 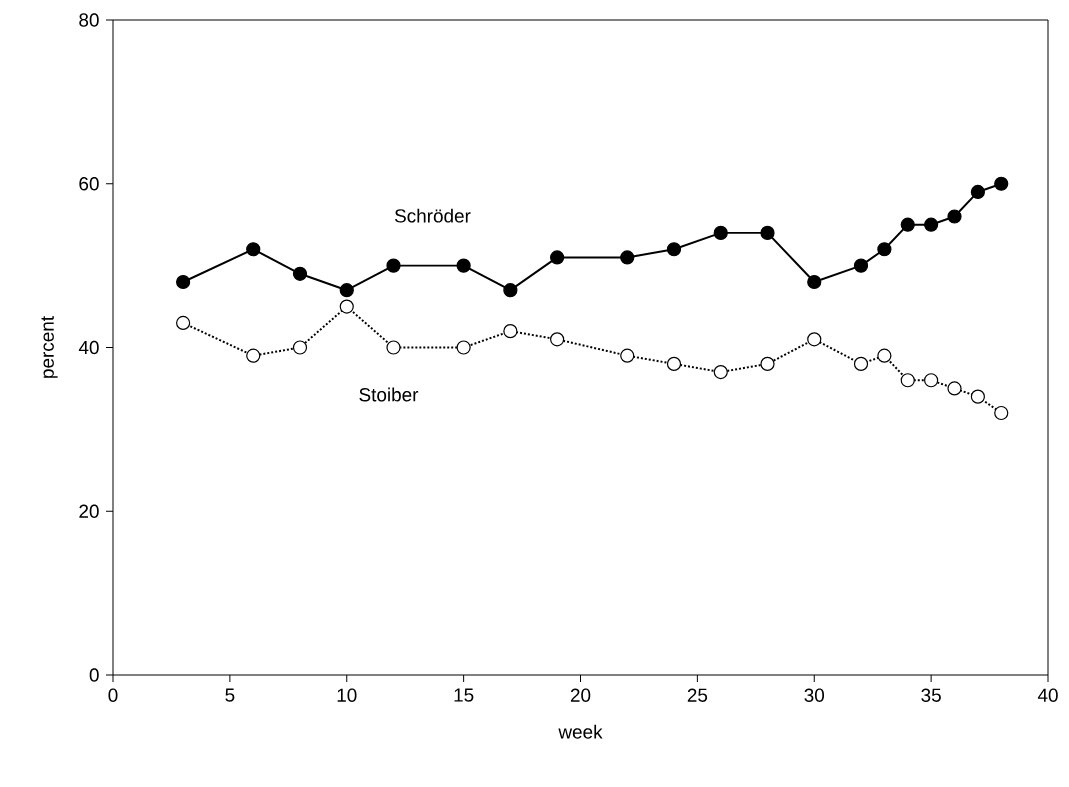 What do you see at coordinates (230, 695) in the screenshot?
I see `x-tick-label: 5` at bounding box center [230, 695].